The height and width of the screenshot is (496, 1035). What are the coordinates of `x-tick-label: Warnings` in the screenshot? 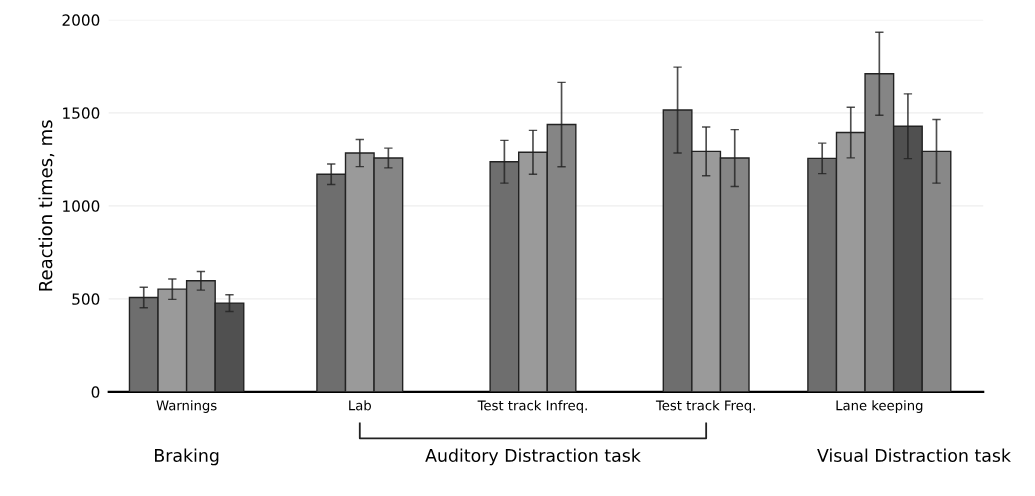 It's located at (186, 406).